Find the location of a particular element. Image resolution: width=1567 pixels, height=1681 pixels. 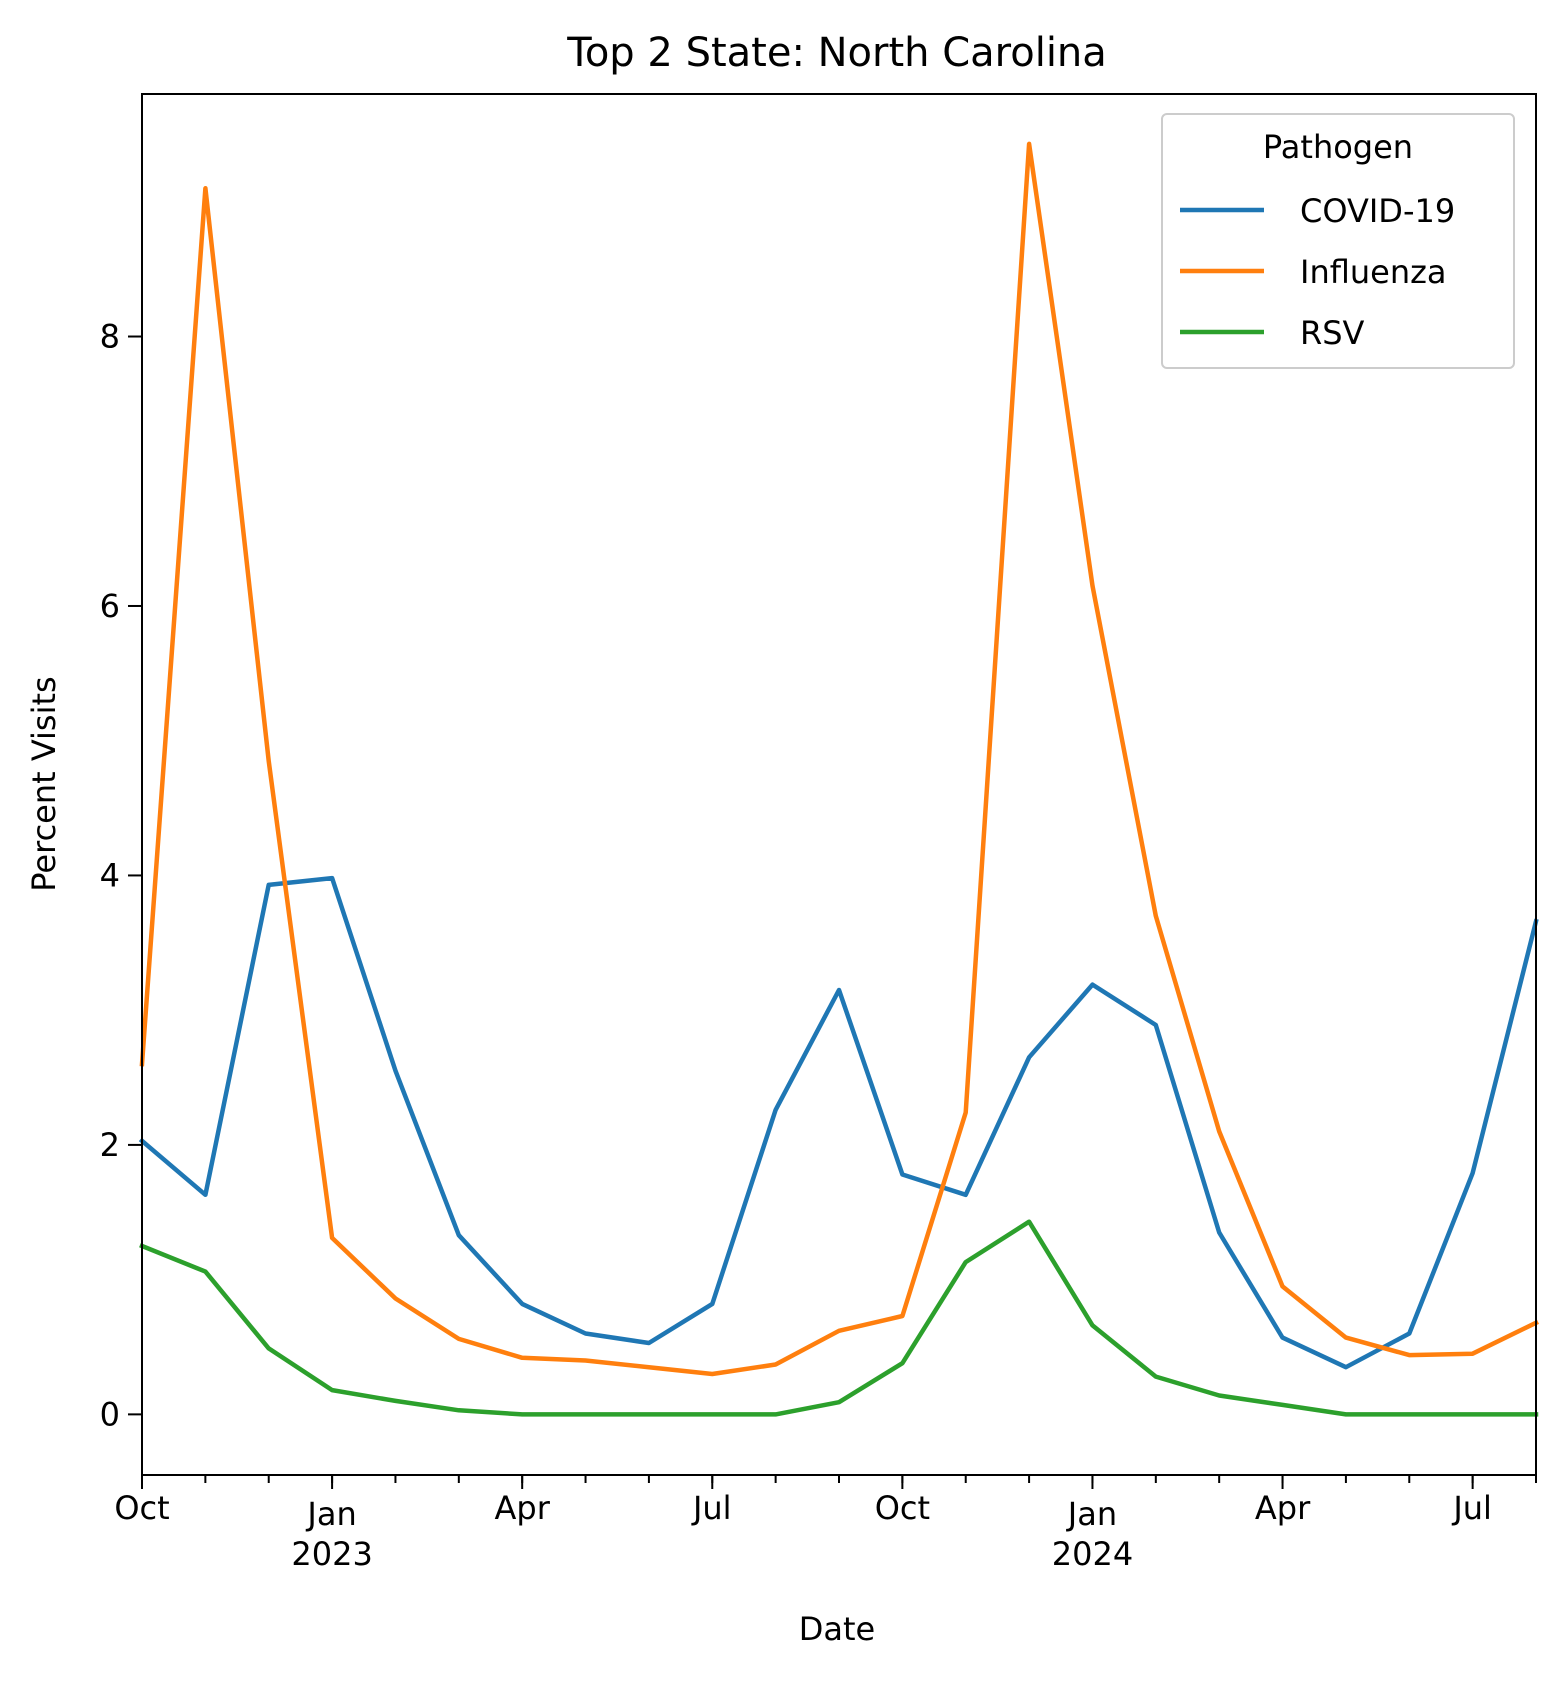

y-axis-label: Percent Visits is located at coordinates (44, 783).